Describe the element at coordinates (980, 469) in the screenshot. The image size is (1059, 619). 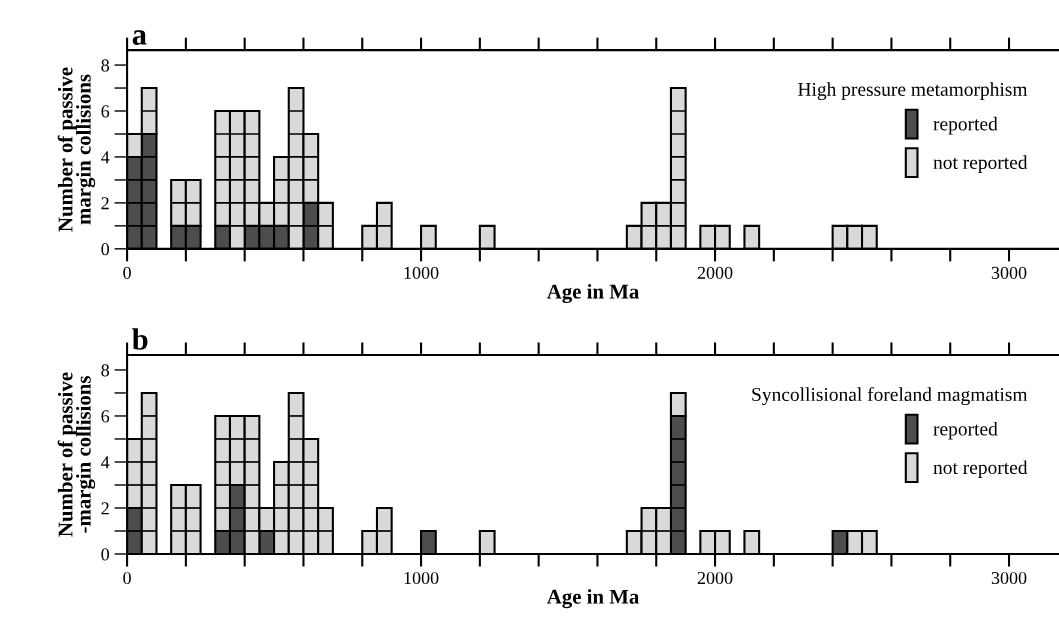
I see `text: not reported` at that location.